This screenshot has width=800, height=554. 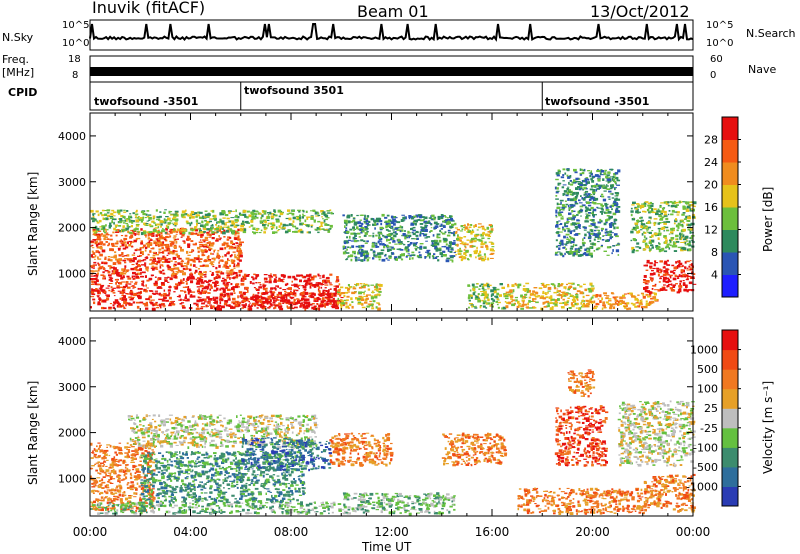 I want to click on cpid-segment-label: twofsound -3501, so click(x=597, y=101).